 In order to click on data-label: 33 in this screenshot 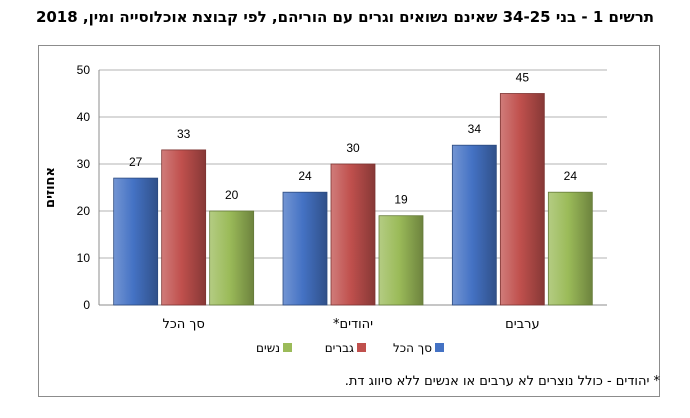, I will do `click(184, 134)`.